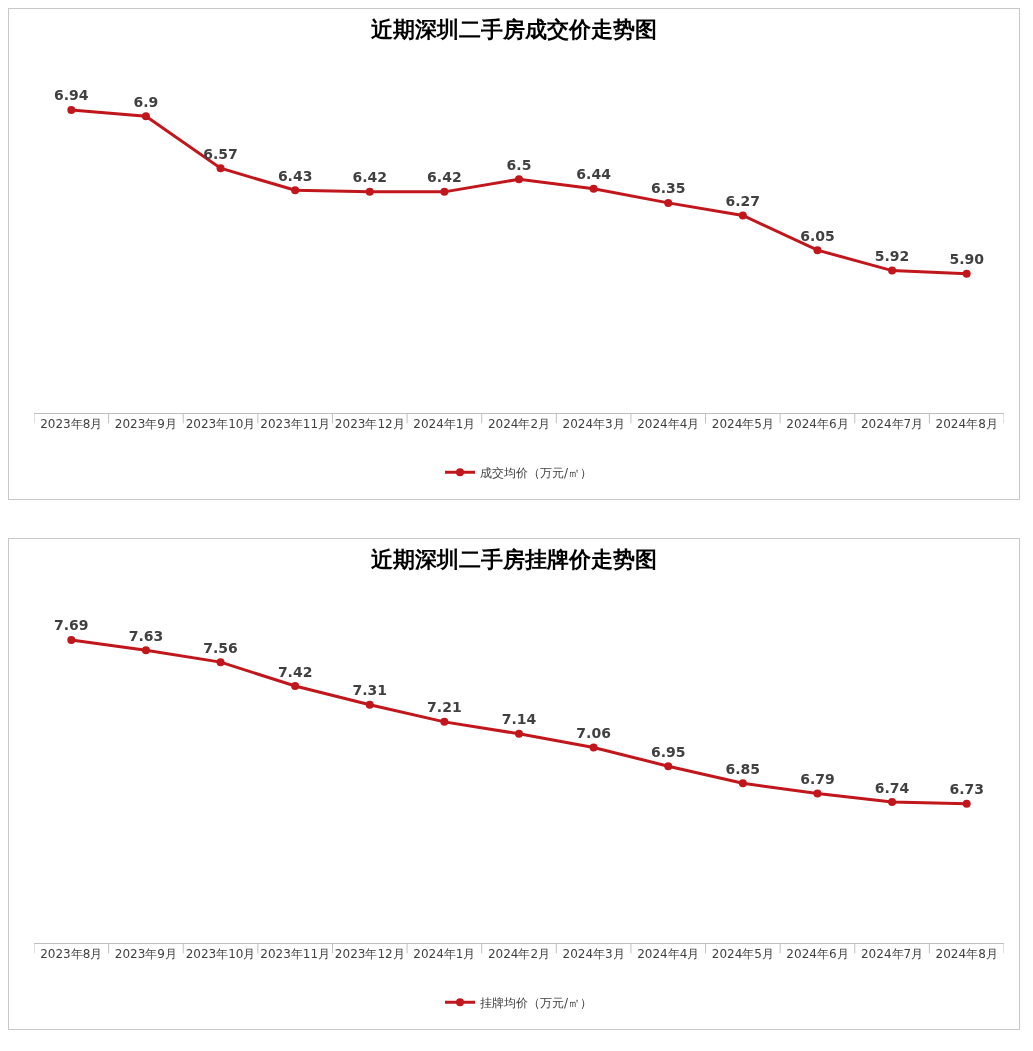  I want to click on data-label: 5.90, so click(967, 259).